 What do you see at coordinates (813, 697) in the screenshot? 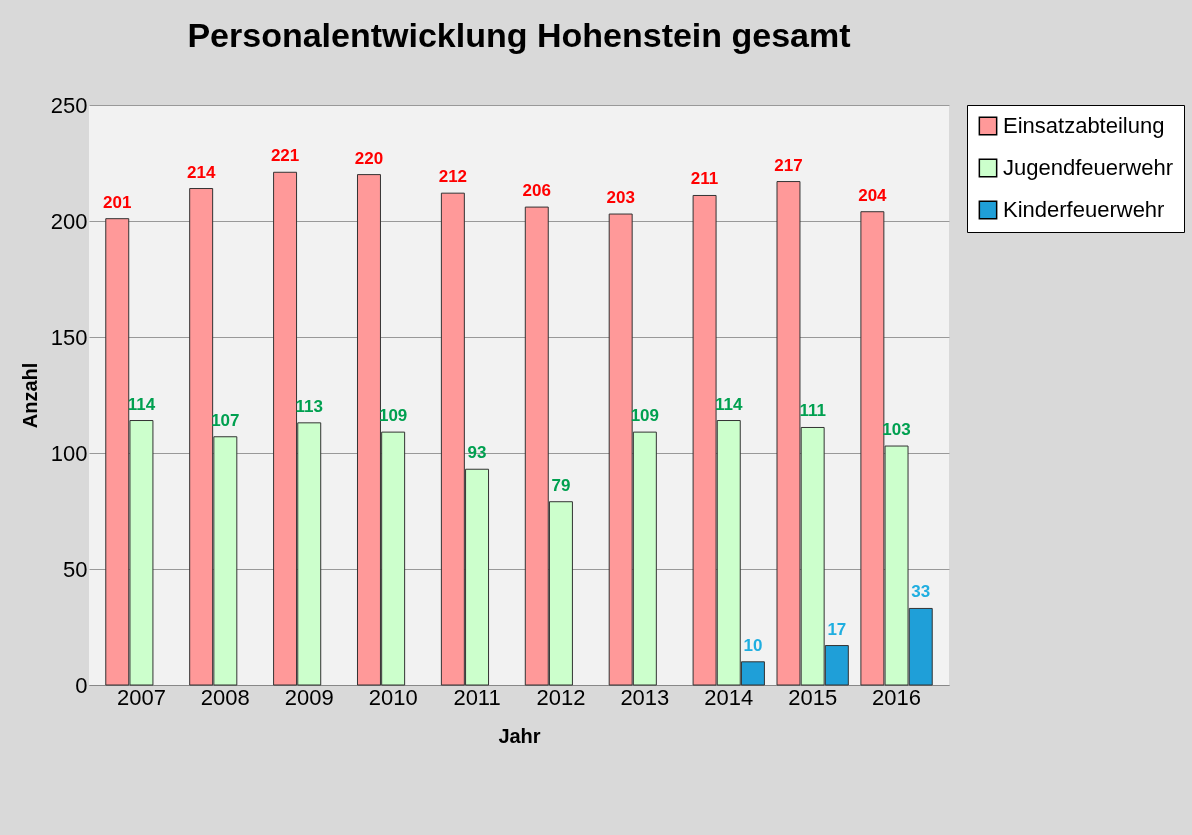
I see `x-tick-label: 2015` at bounding box center [813, 697].